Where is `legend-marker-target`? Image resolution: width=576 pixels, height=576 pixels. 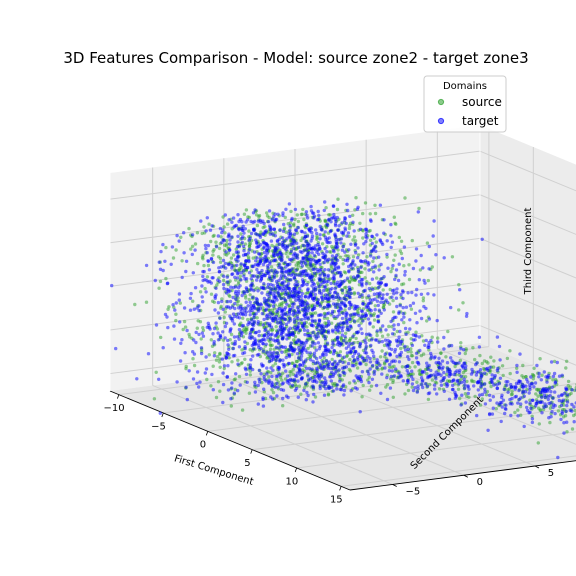 legend-marker-target is located at coordinates (441, 121).